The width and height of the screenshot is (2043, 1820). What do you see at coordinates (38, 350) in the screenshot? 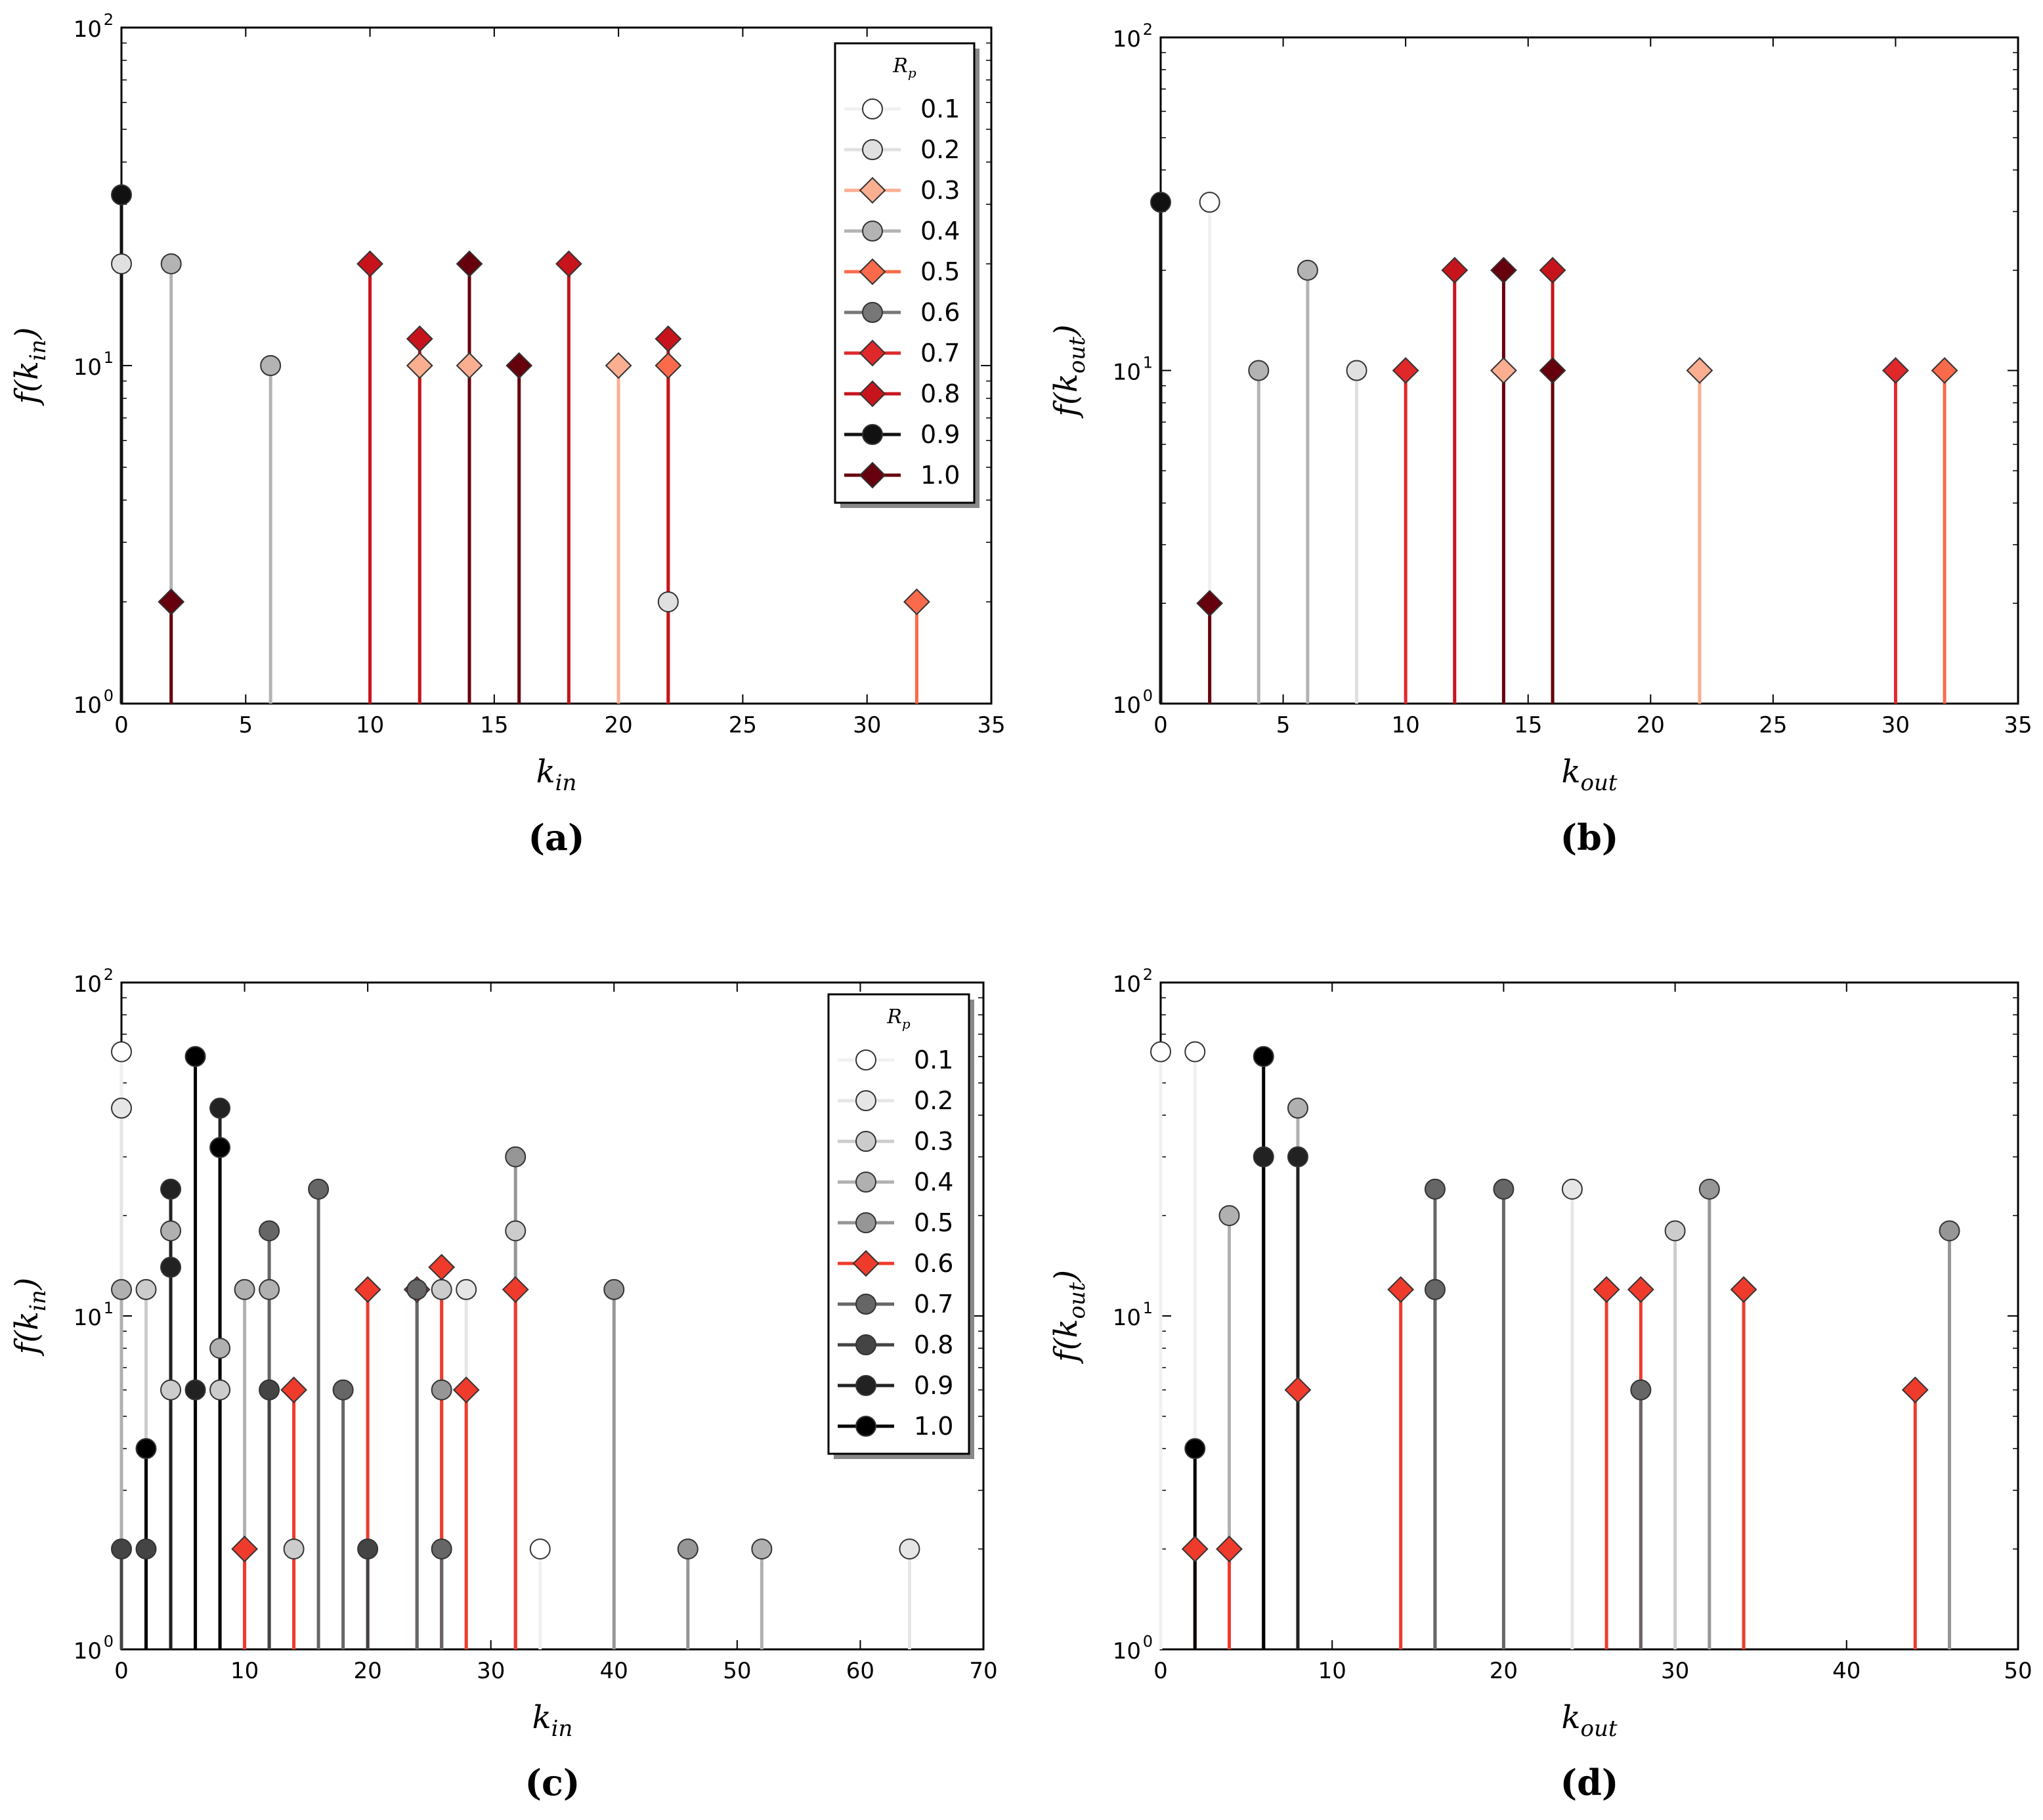
I see `y-axis-label-sub: in` at bounding box center [38, 350].